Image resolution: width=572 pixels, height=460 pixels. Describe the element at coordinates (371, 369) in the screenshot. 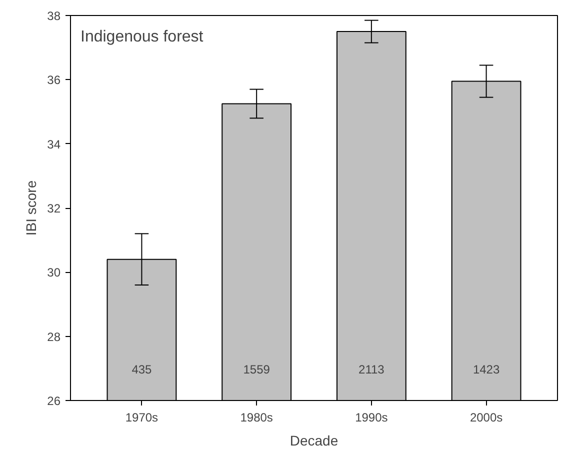

I see `annotation: 2113` at that location.